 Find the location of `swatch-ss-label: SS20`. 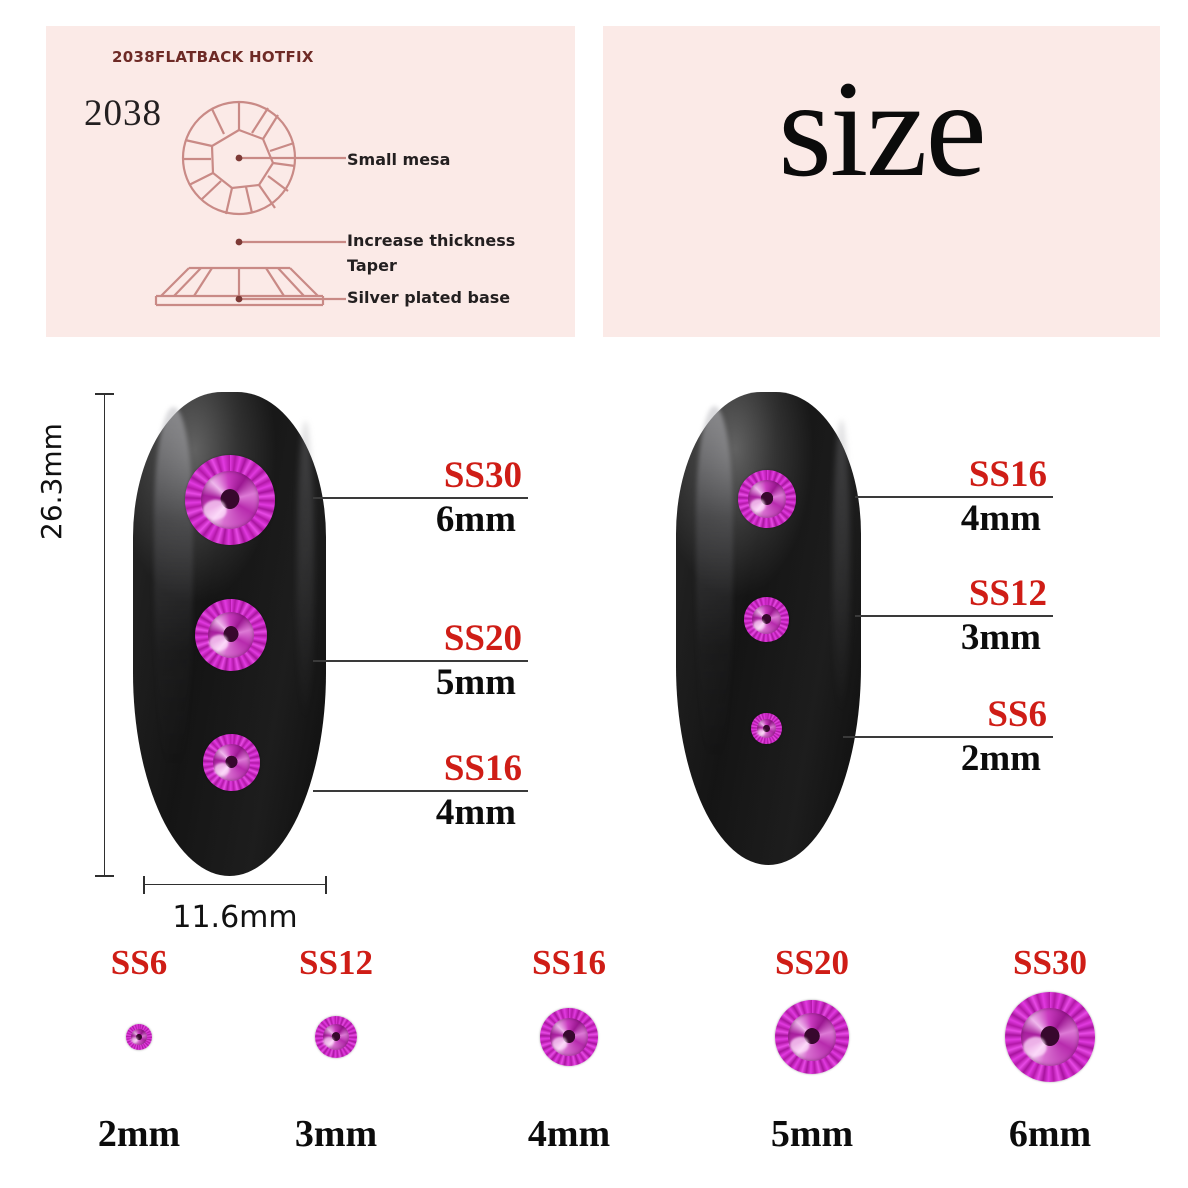

swatch-ss-label: SS20 is located at coordinates (812, 962).